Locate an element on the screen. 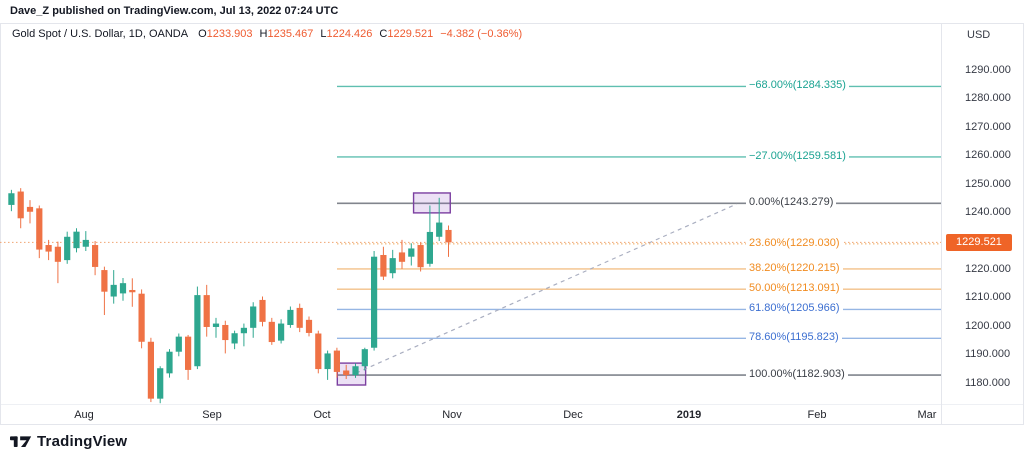  price-tick-label: 1220.000 is located at coordinates (988, 269).